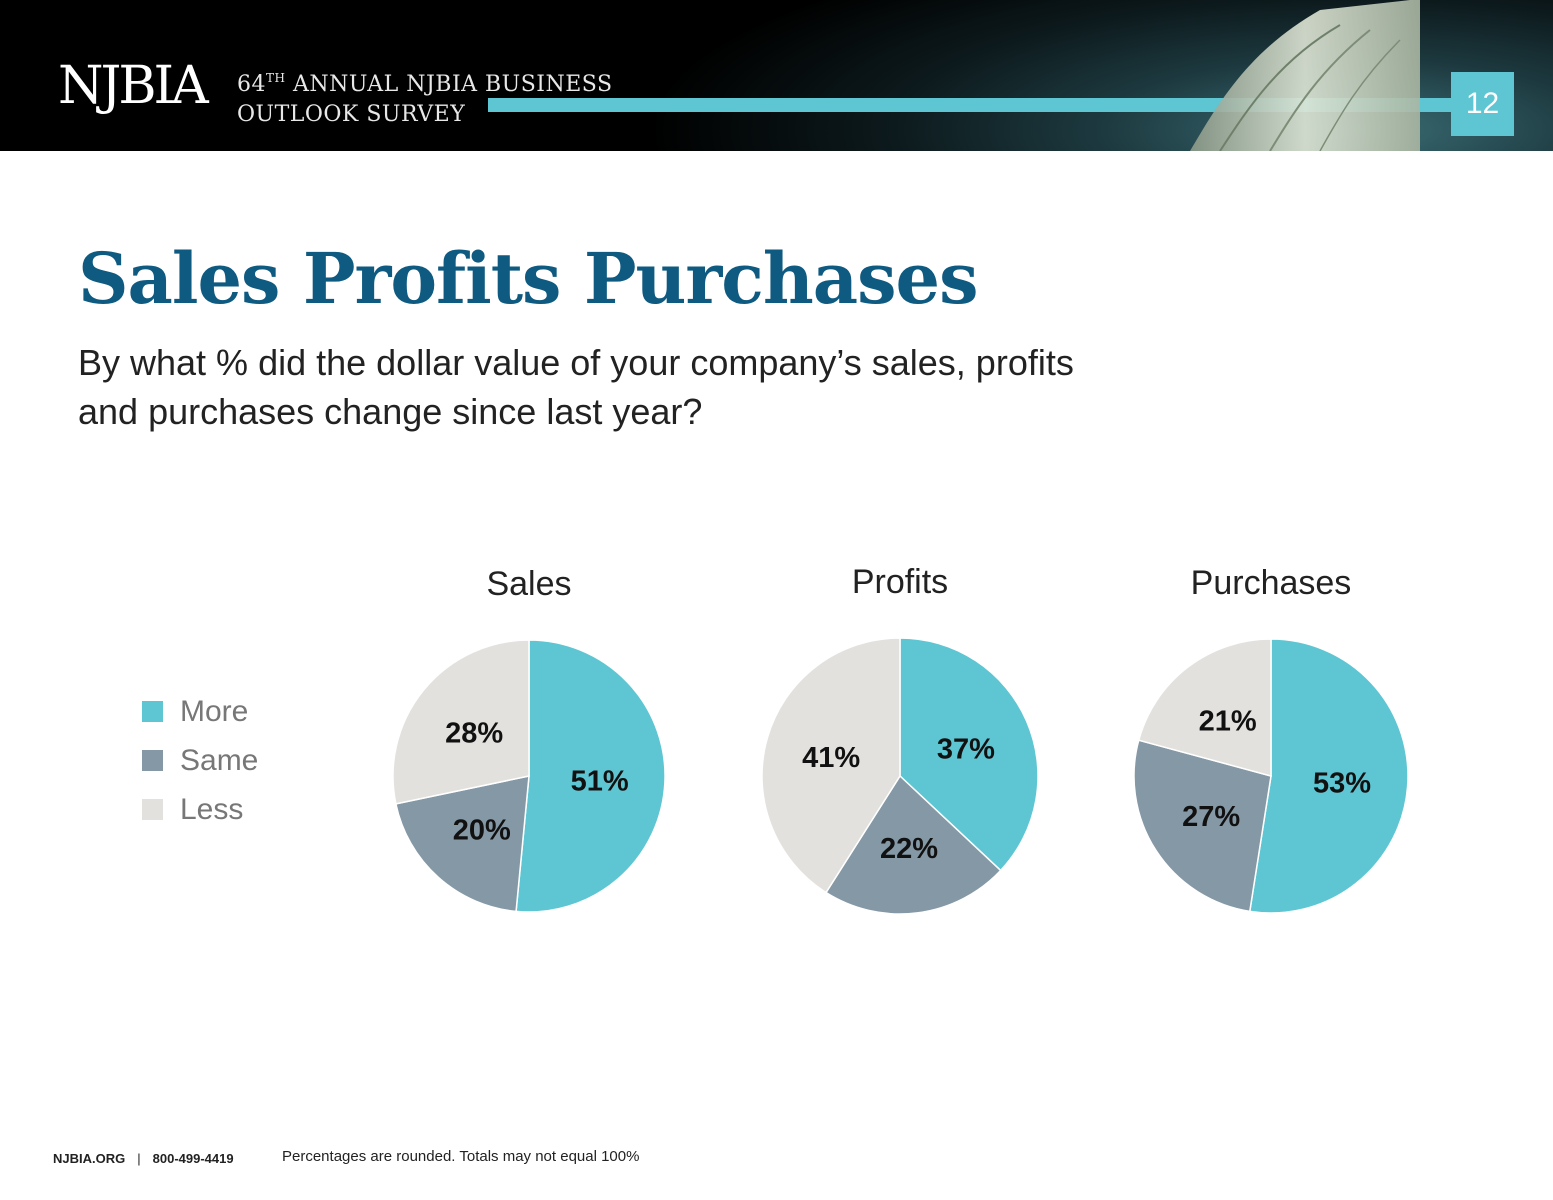 This screenshot has height=1200, width=1553. Describe the element at coordinates (143, 1158) in the screenshot. I see `footer-contact: NJBIA.ORG | 800-499-4419` at that location.